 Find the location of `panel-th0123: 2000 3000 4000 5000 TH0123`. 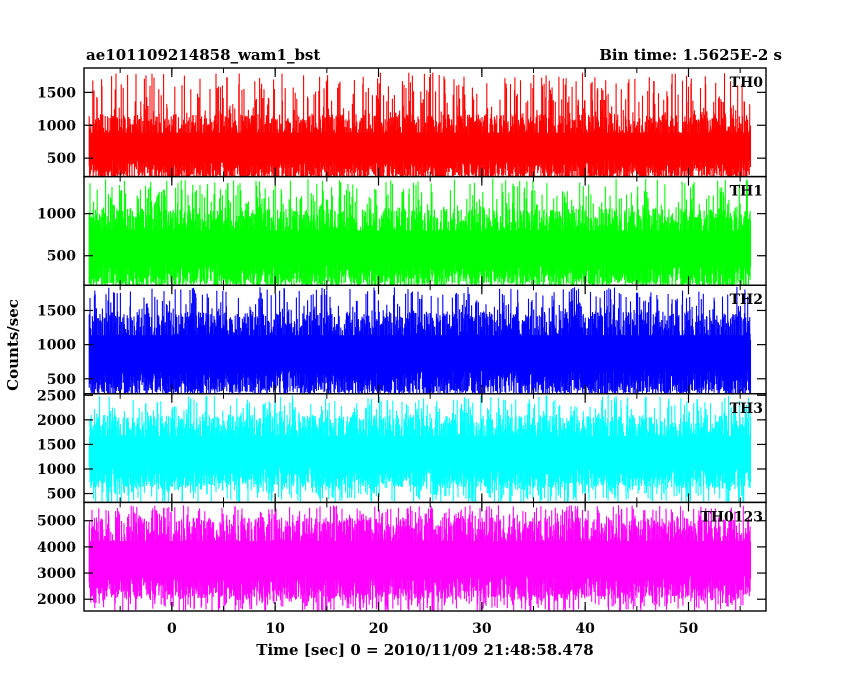

panel-th0123: 2000 3000 4000 5000 TH0123 is located at coordinates (402, 556).